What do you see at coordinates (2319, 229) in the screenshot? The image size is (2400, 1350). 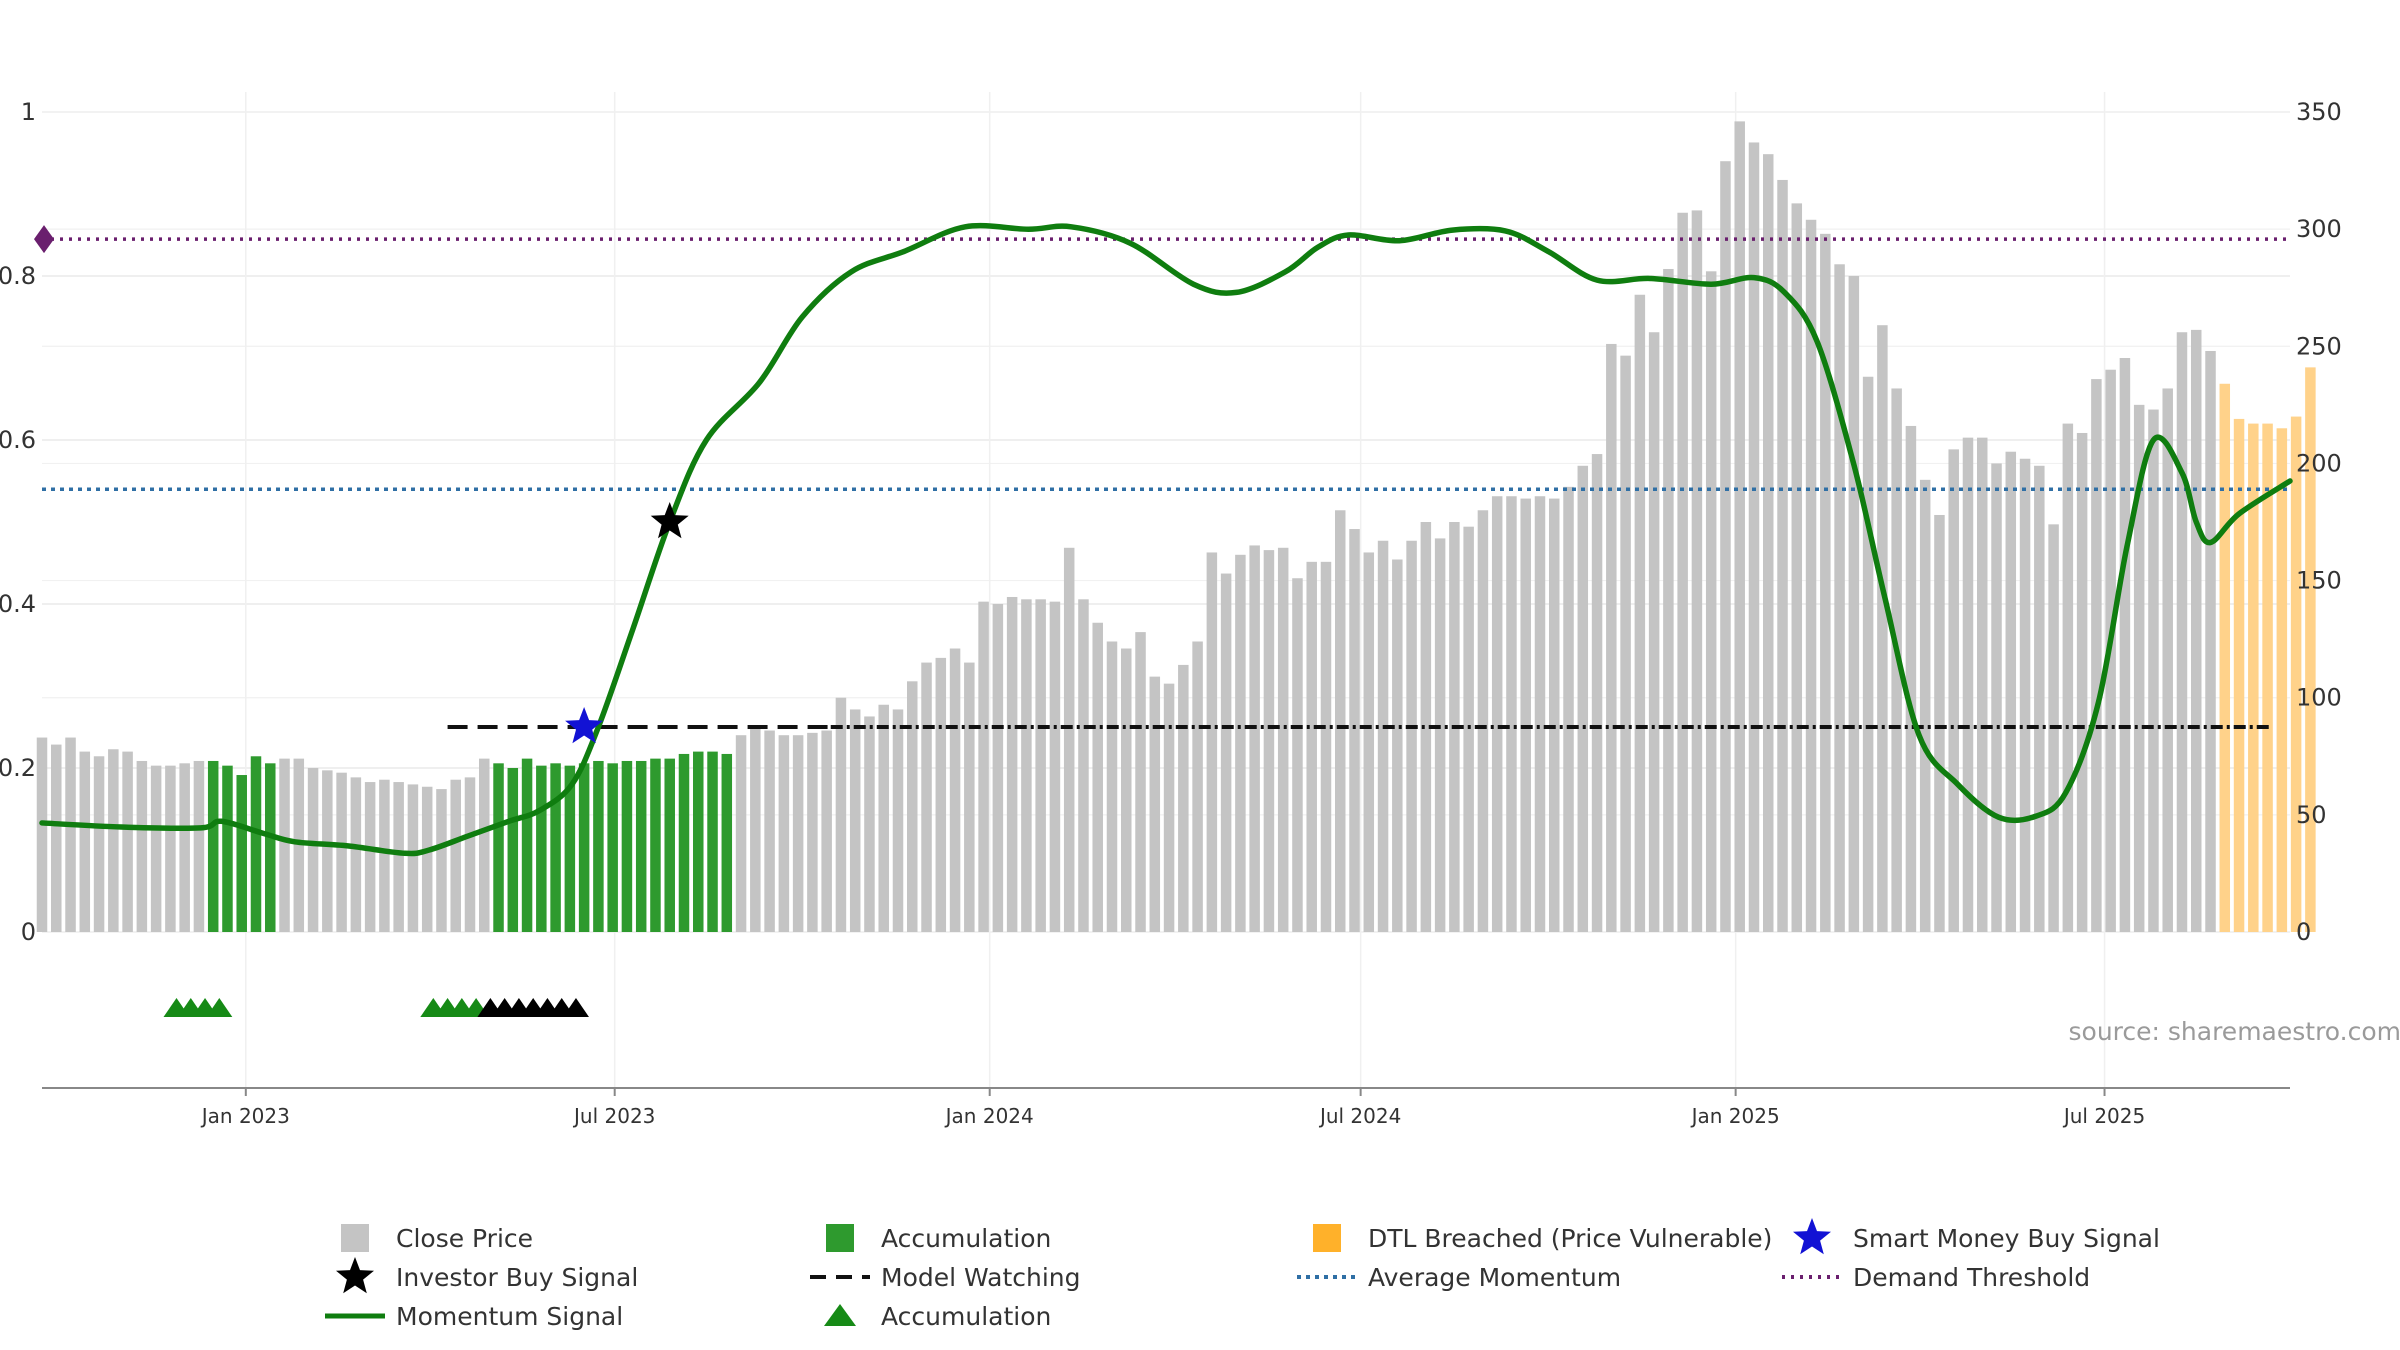 I see `right-tick-label: 300` at bounding box center [2319, 229].